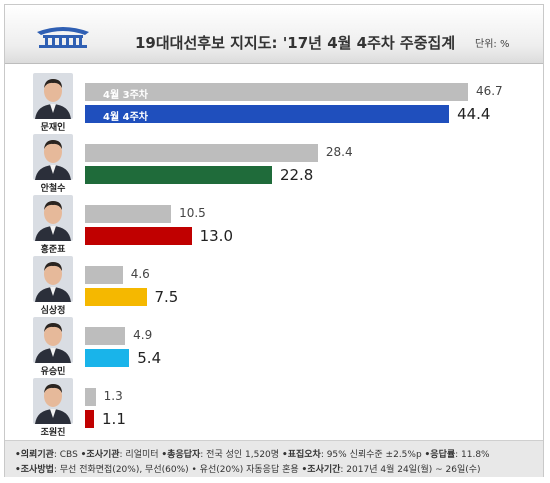 This screenshot has width=550, height=483. I want to click on value-label-curr: 44.4, so click(474, 114).